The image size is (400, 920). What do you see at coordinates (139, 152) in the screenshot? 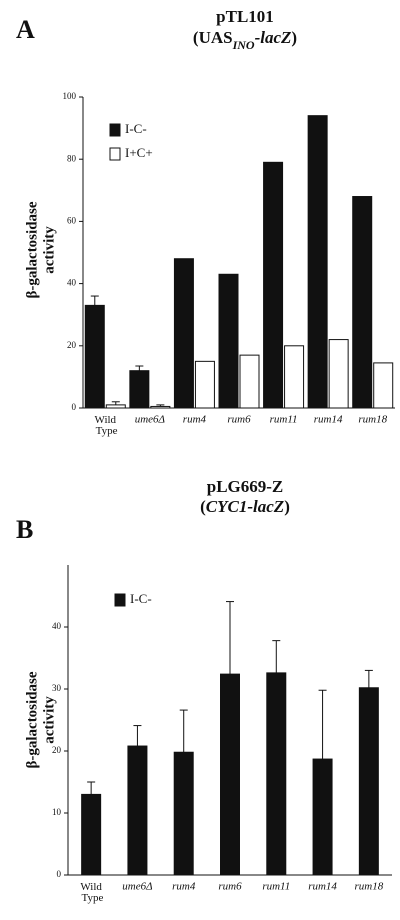
I see `legend-label: I+C+` at bounding box center [139, 152].